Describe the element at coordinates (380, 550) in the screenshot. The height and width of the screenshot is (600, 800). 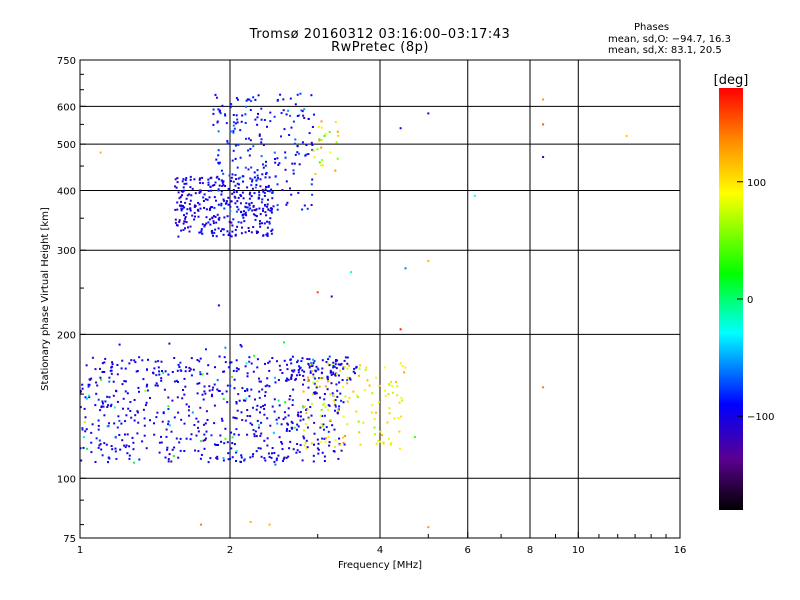
I see `x-tick-label: 4` at that location.